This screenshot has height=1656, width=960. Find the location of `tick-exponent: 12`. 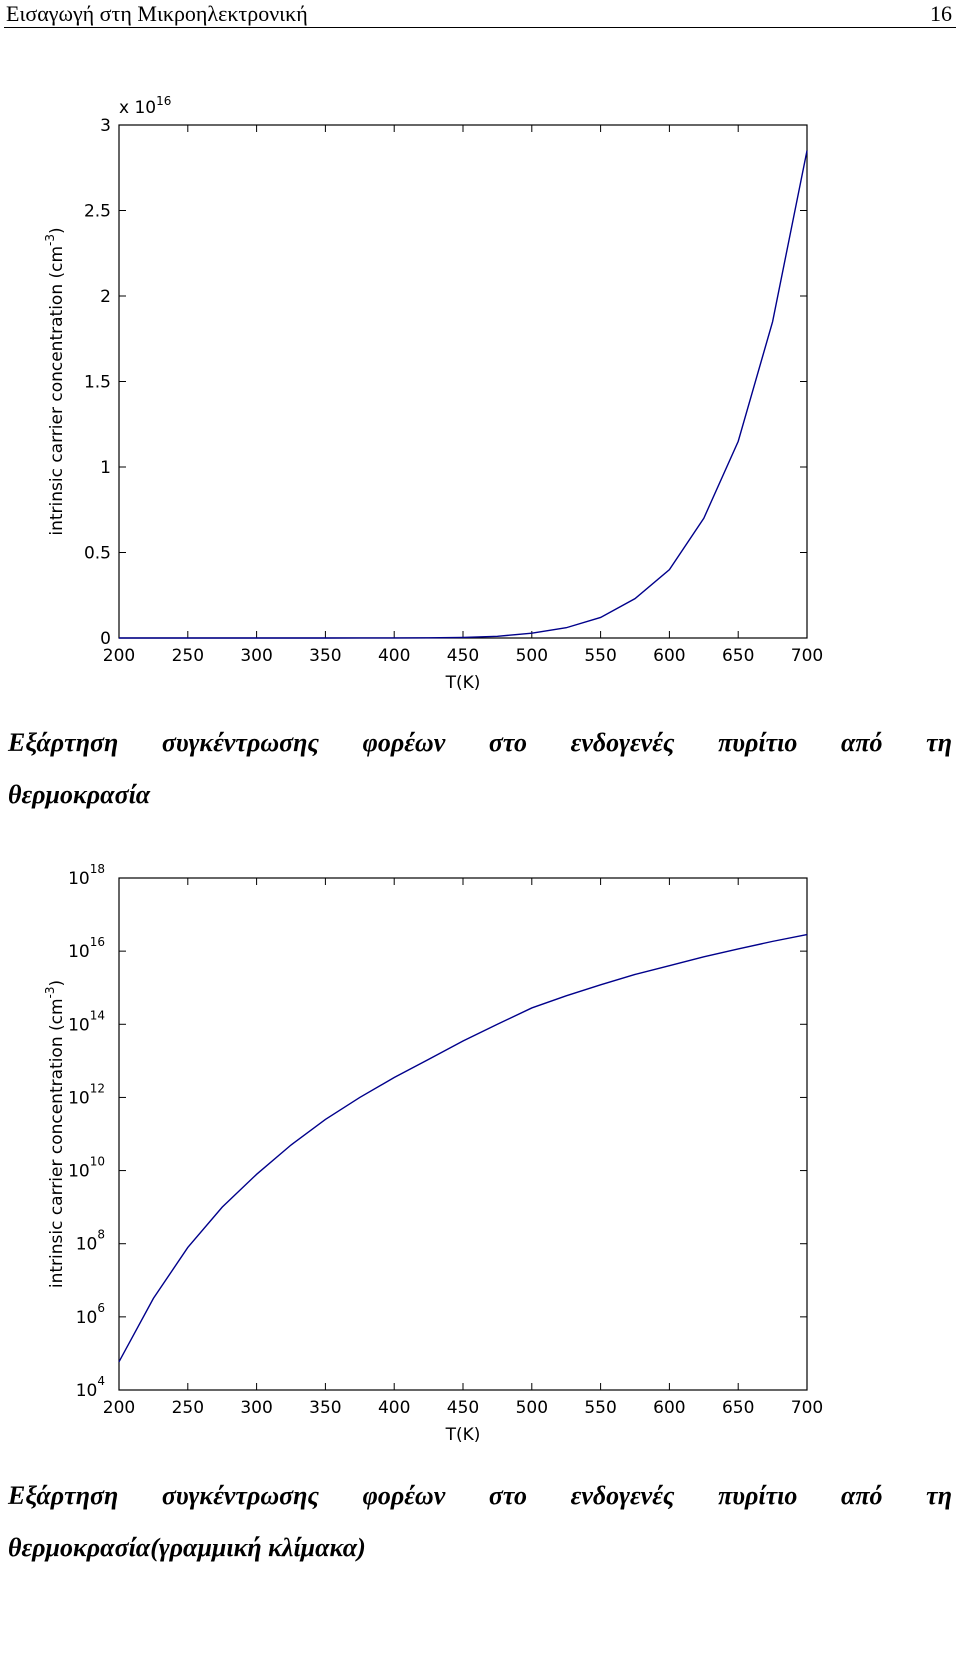

tick-exponent: 12 is located at coordinates (97, 1088).